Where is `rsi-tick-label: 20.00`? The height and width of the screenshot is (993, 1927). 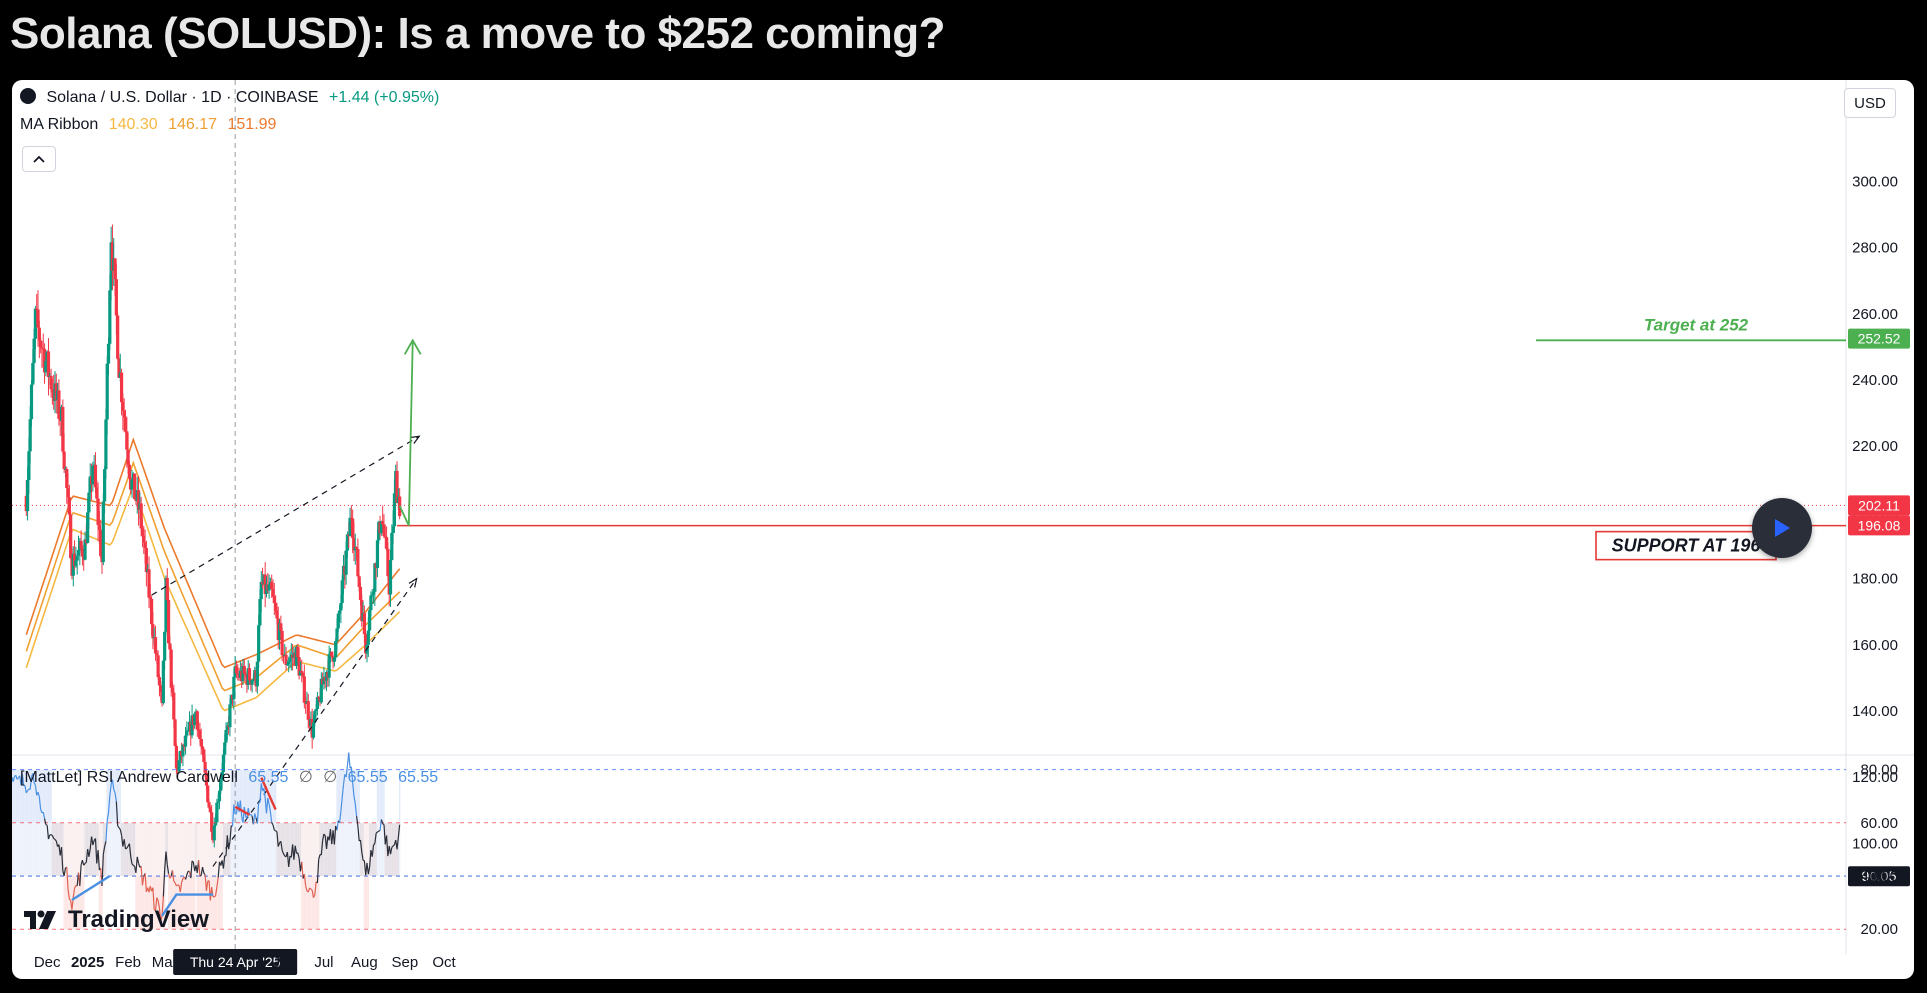
rsi-tick-label: 20.00 is located at coordinates (1879, 929).